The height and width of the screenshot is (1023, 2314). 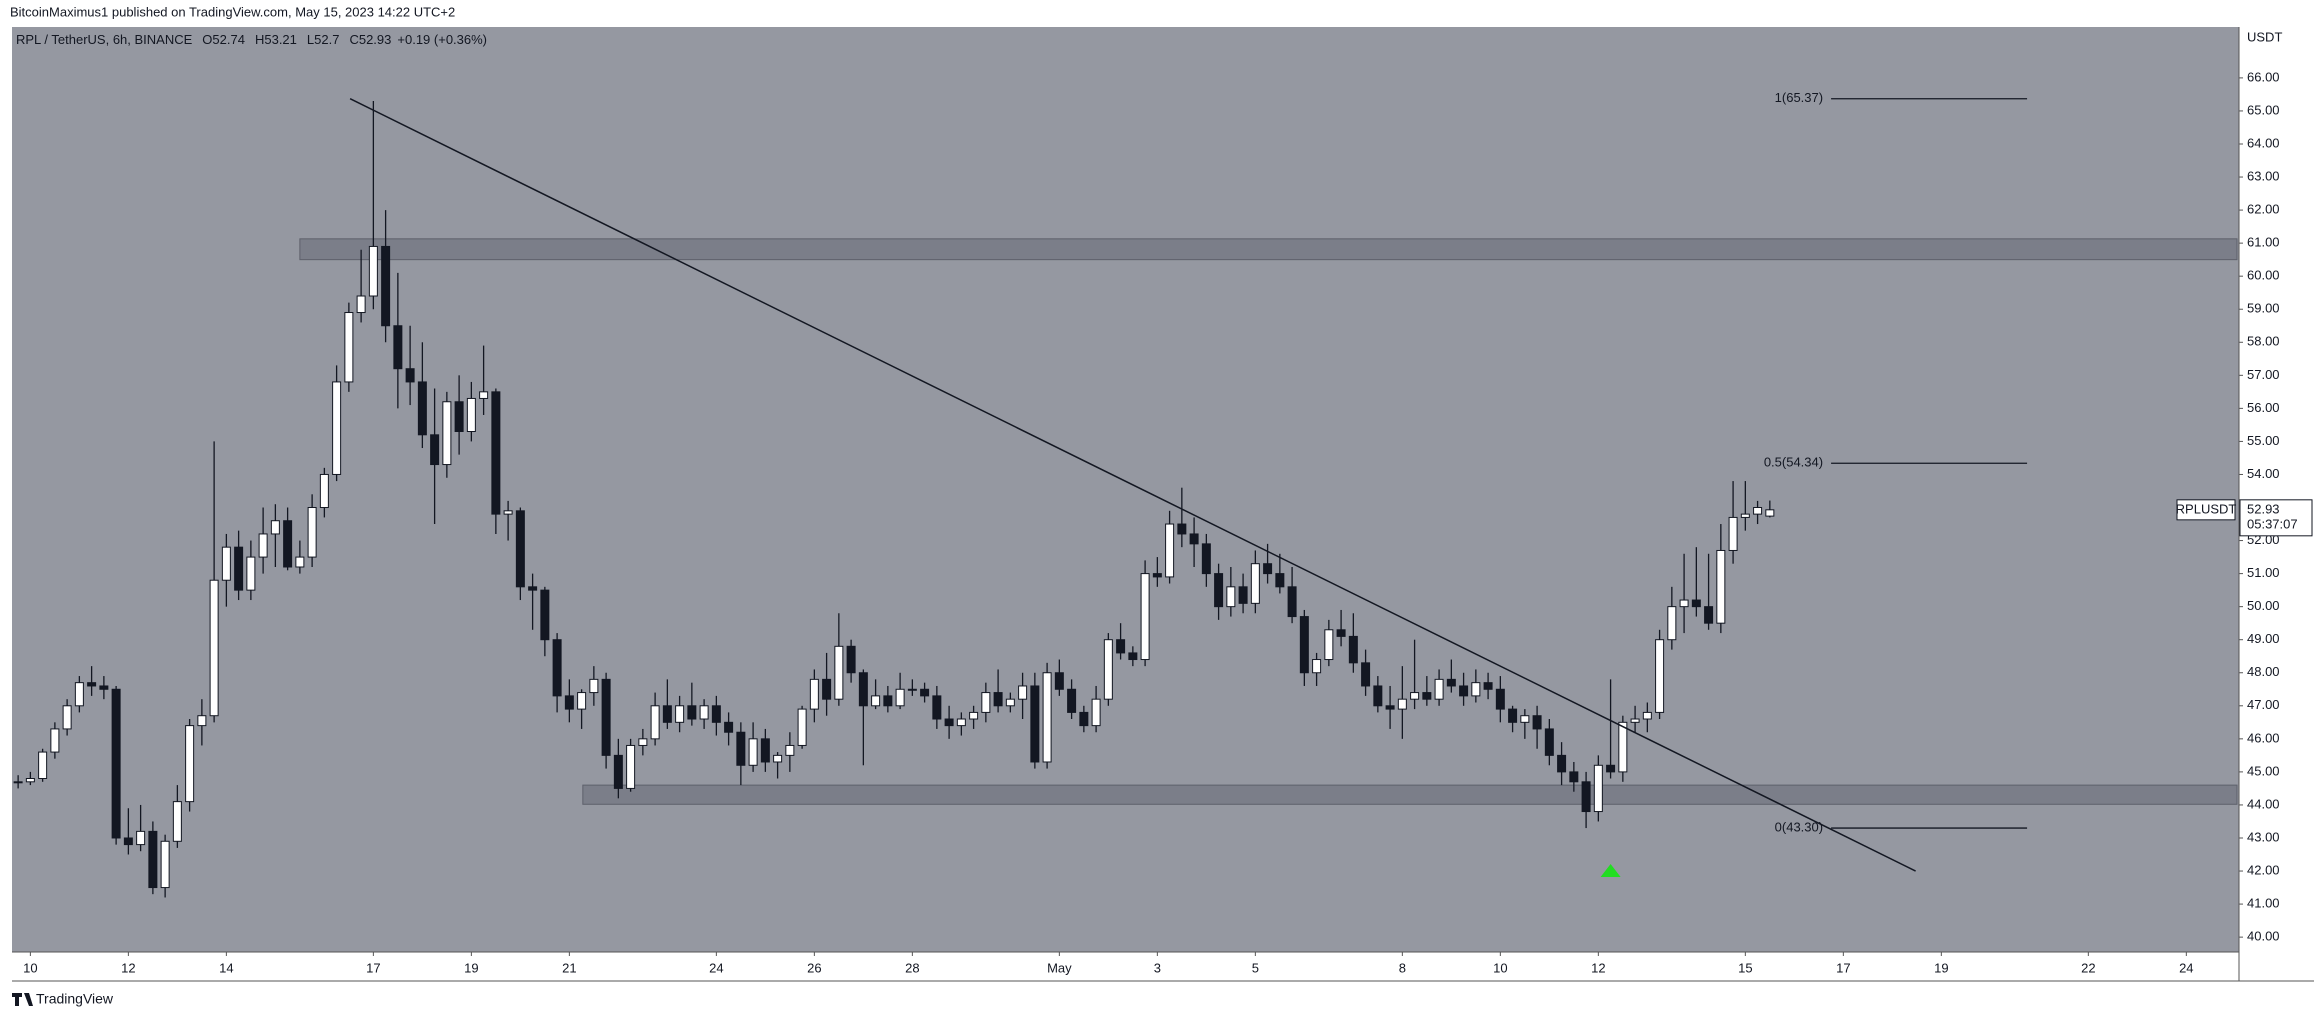 I want to click on x-tick-label: 5, so click(x=1255, y=967).